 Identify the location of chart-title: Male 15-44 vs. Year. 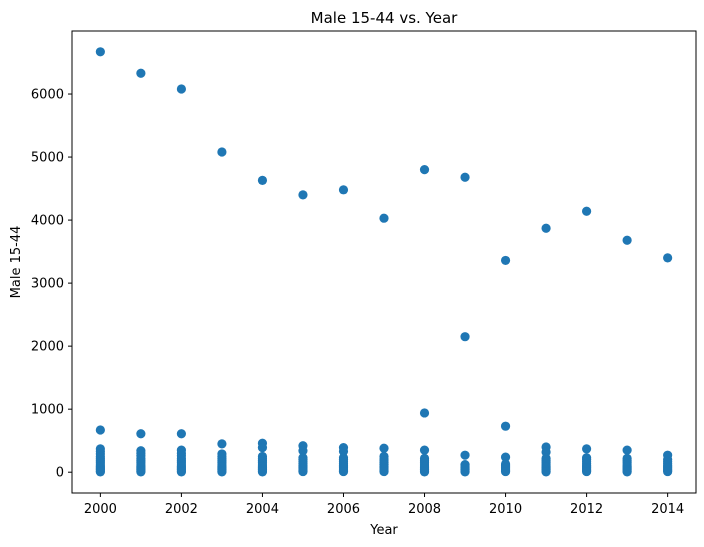
(384, 18).